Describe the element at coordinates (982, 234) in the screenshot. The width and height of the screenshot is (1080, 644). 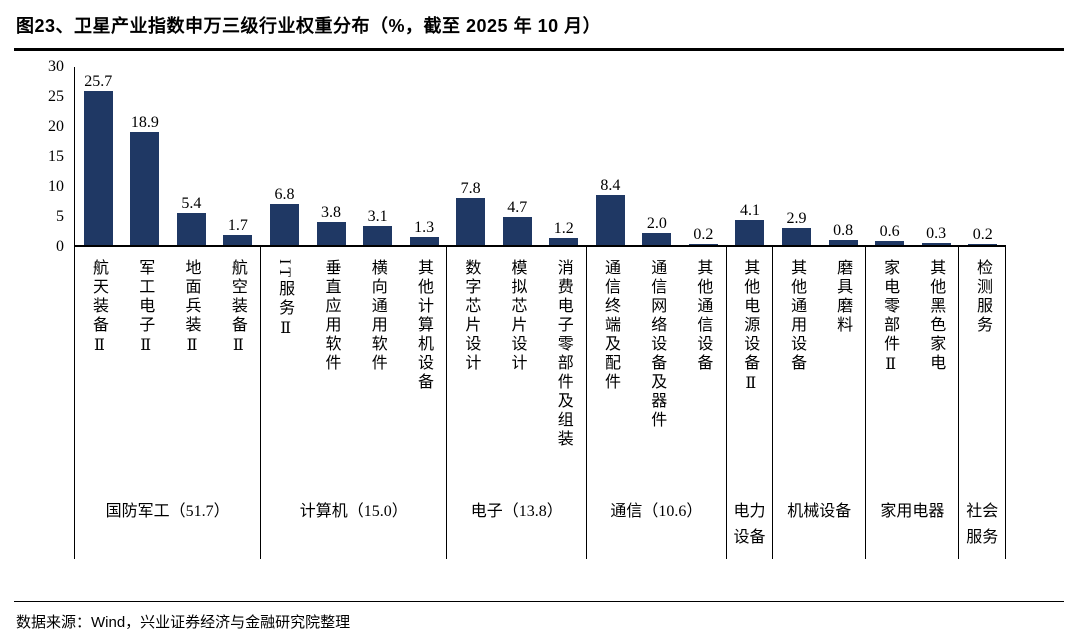
I see `bar-value-label: 0.2` at that location.